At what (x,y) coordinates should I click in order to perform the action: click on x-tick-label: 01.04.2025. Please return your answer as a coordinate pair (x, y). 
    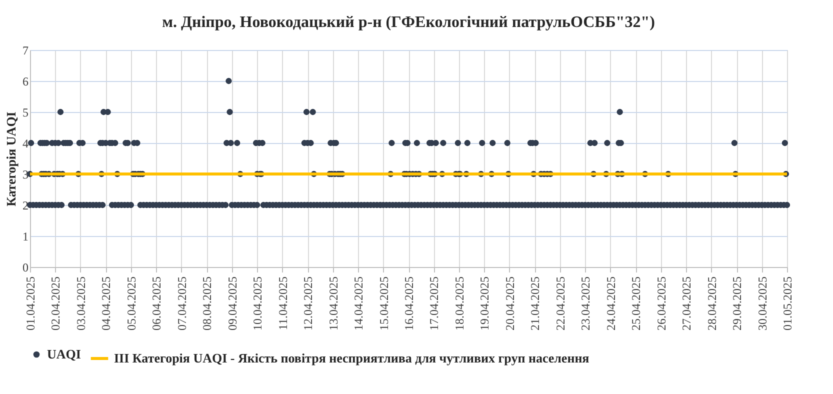
    Looking at the image, I should click on (31, 303).